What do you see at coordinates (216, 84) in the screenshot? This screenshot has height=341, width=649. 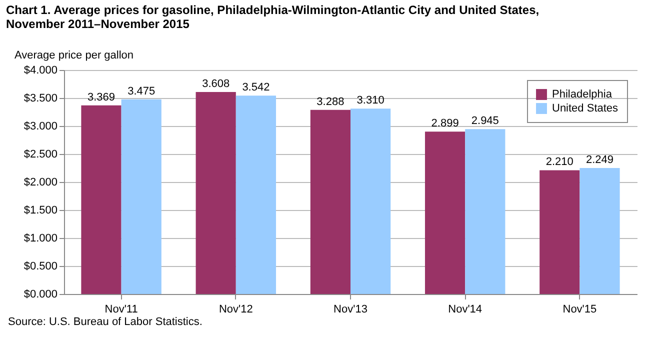 I see `data-label: 3.608` at bounding box center [216, 84].